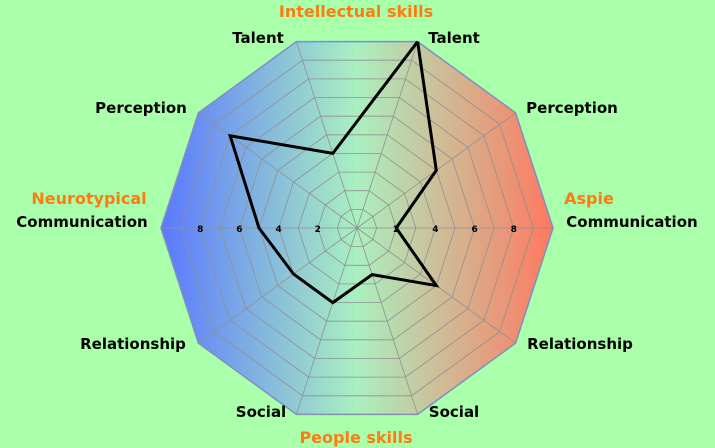  I want to click on category-label-left-social: Social, so click(261, 412).